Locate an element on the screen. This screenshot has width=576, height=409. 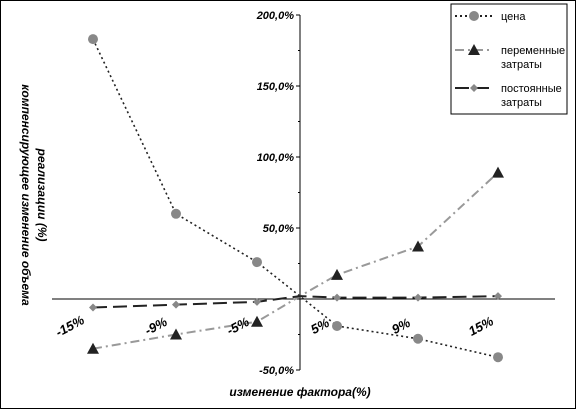
x-tick-label: 9% is located at coordinates (401, 326).